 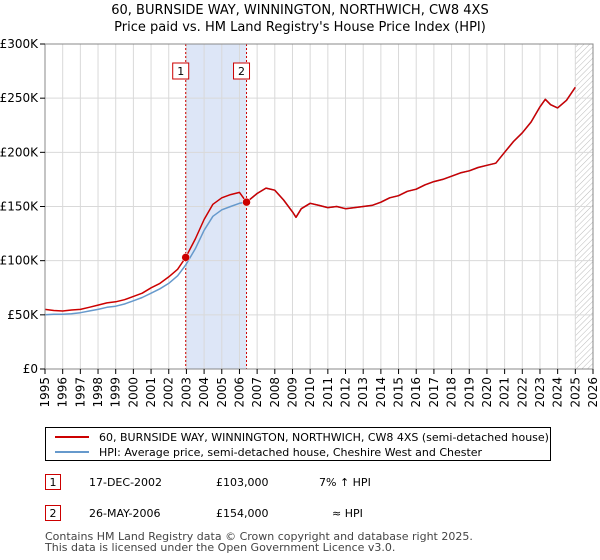 I want to click on x-tick-label: 2026, so click(x=593, y=392).